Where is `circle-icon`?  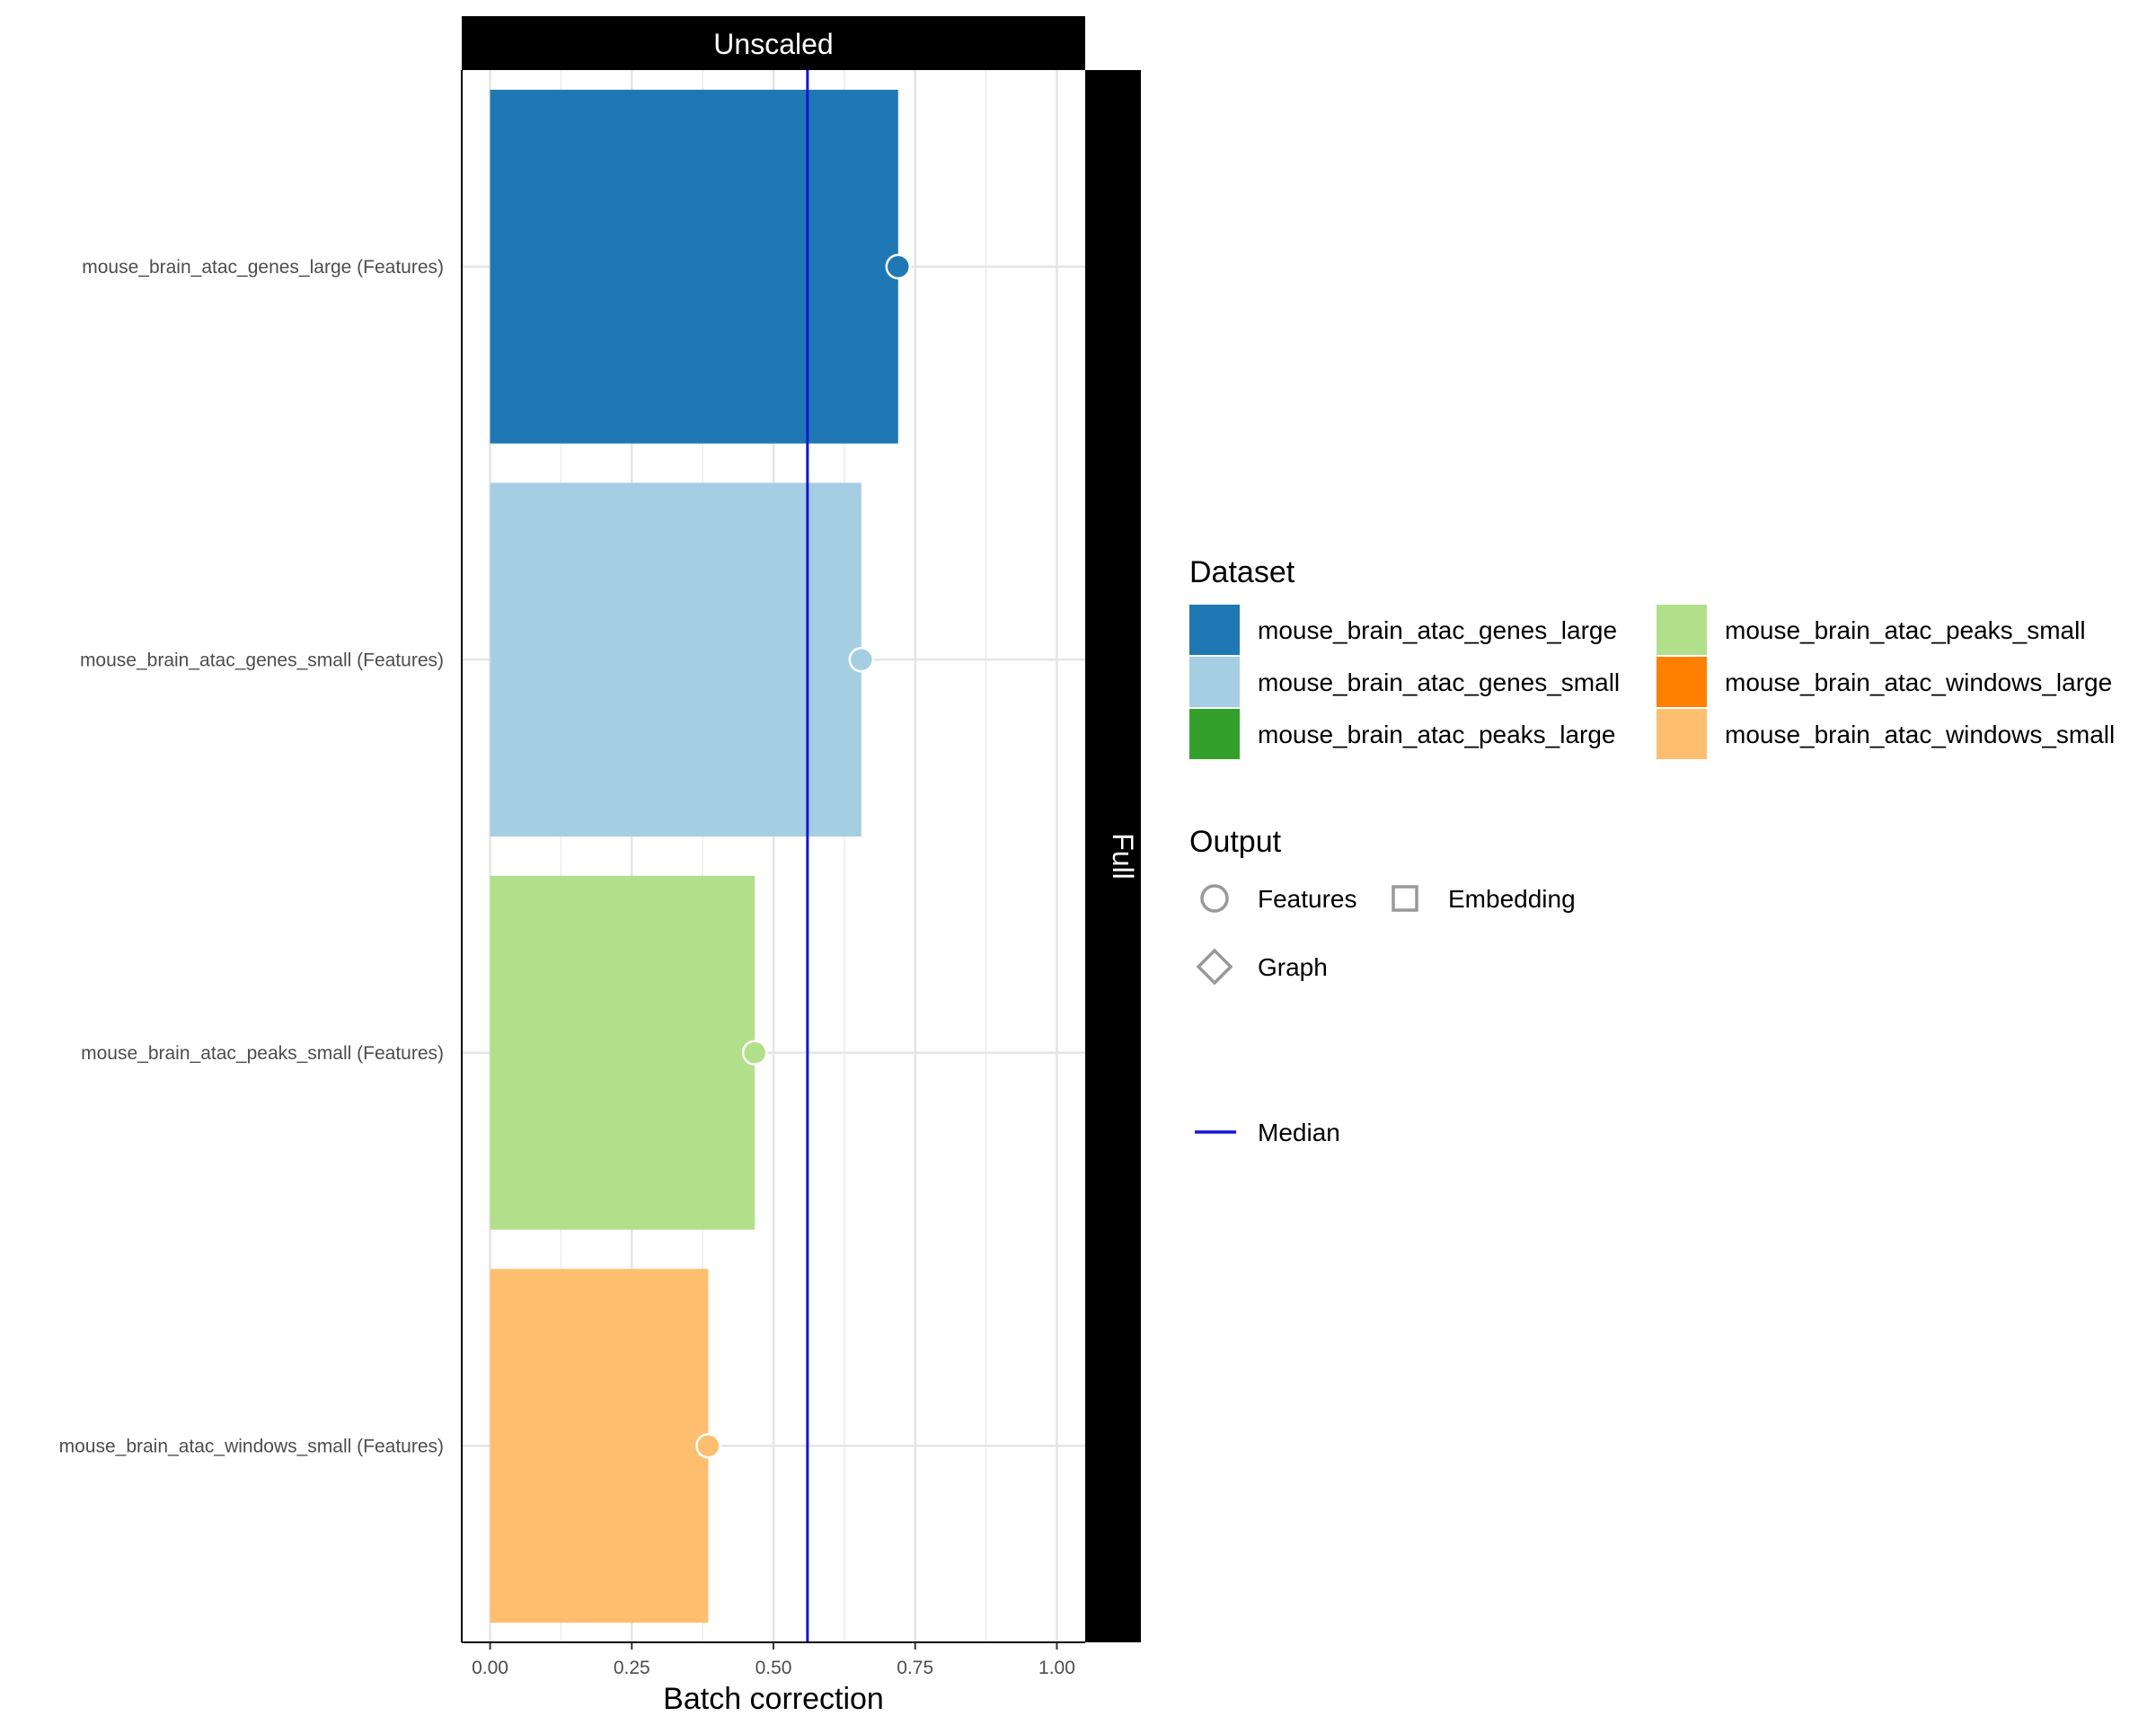 circle-icon is located at coordinates (1215, 898).